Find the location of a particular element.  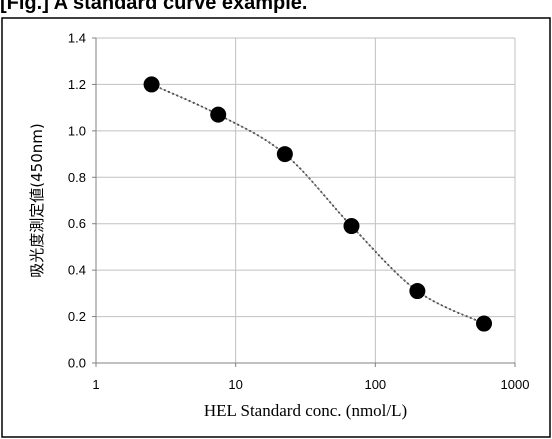

x-tick-label: 1000 is located at coordinates (515, 384).